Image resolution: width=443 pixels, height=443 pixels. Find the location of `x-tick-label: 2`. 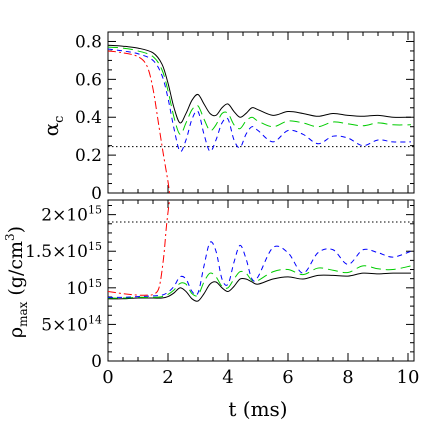

x-tick-label: 2 is located at coordinates (167, 377).